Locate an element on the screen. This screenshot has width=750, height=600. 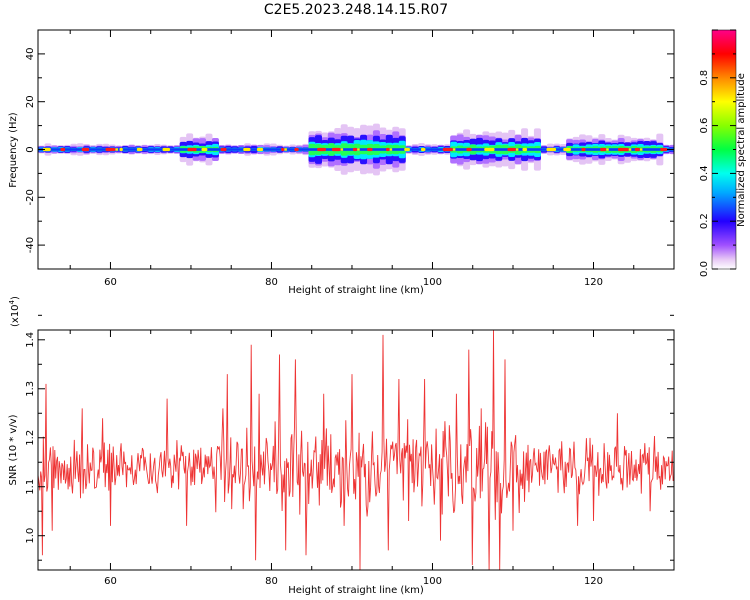
heatmap-y-tick-label: 40 is located at coordinates (30, 54).